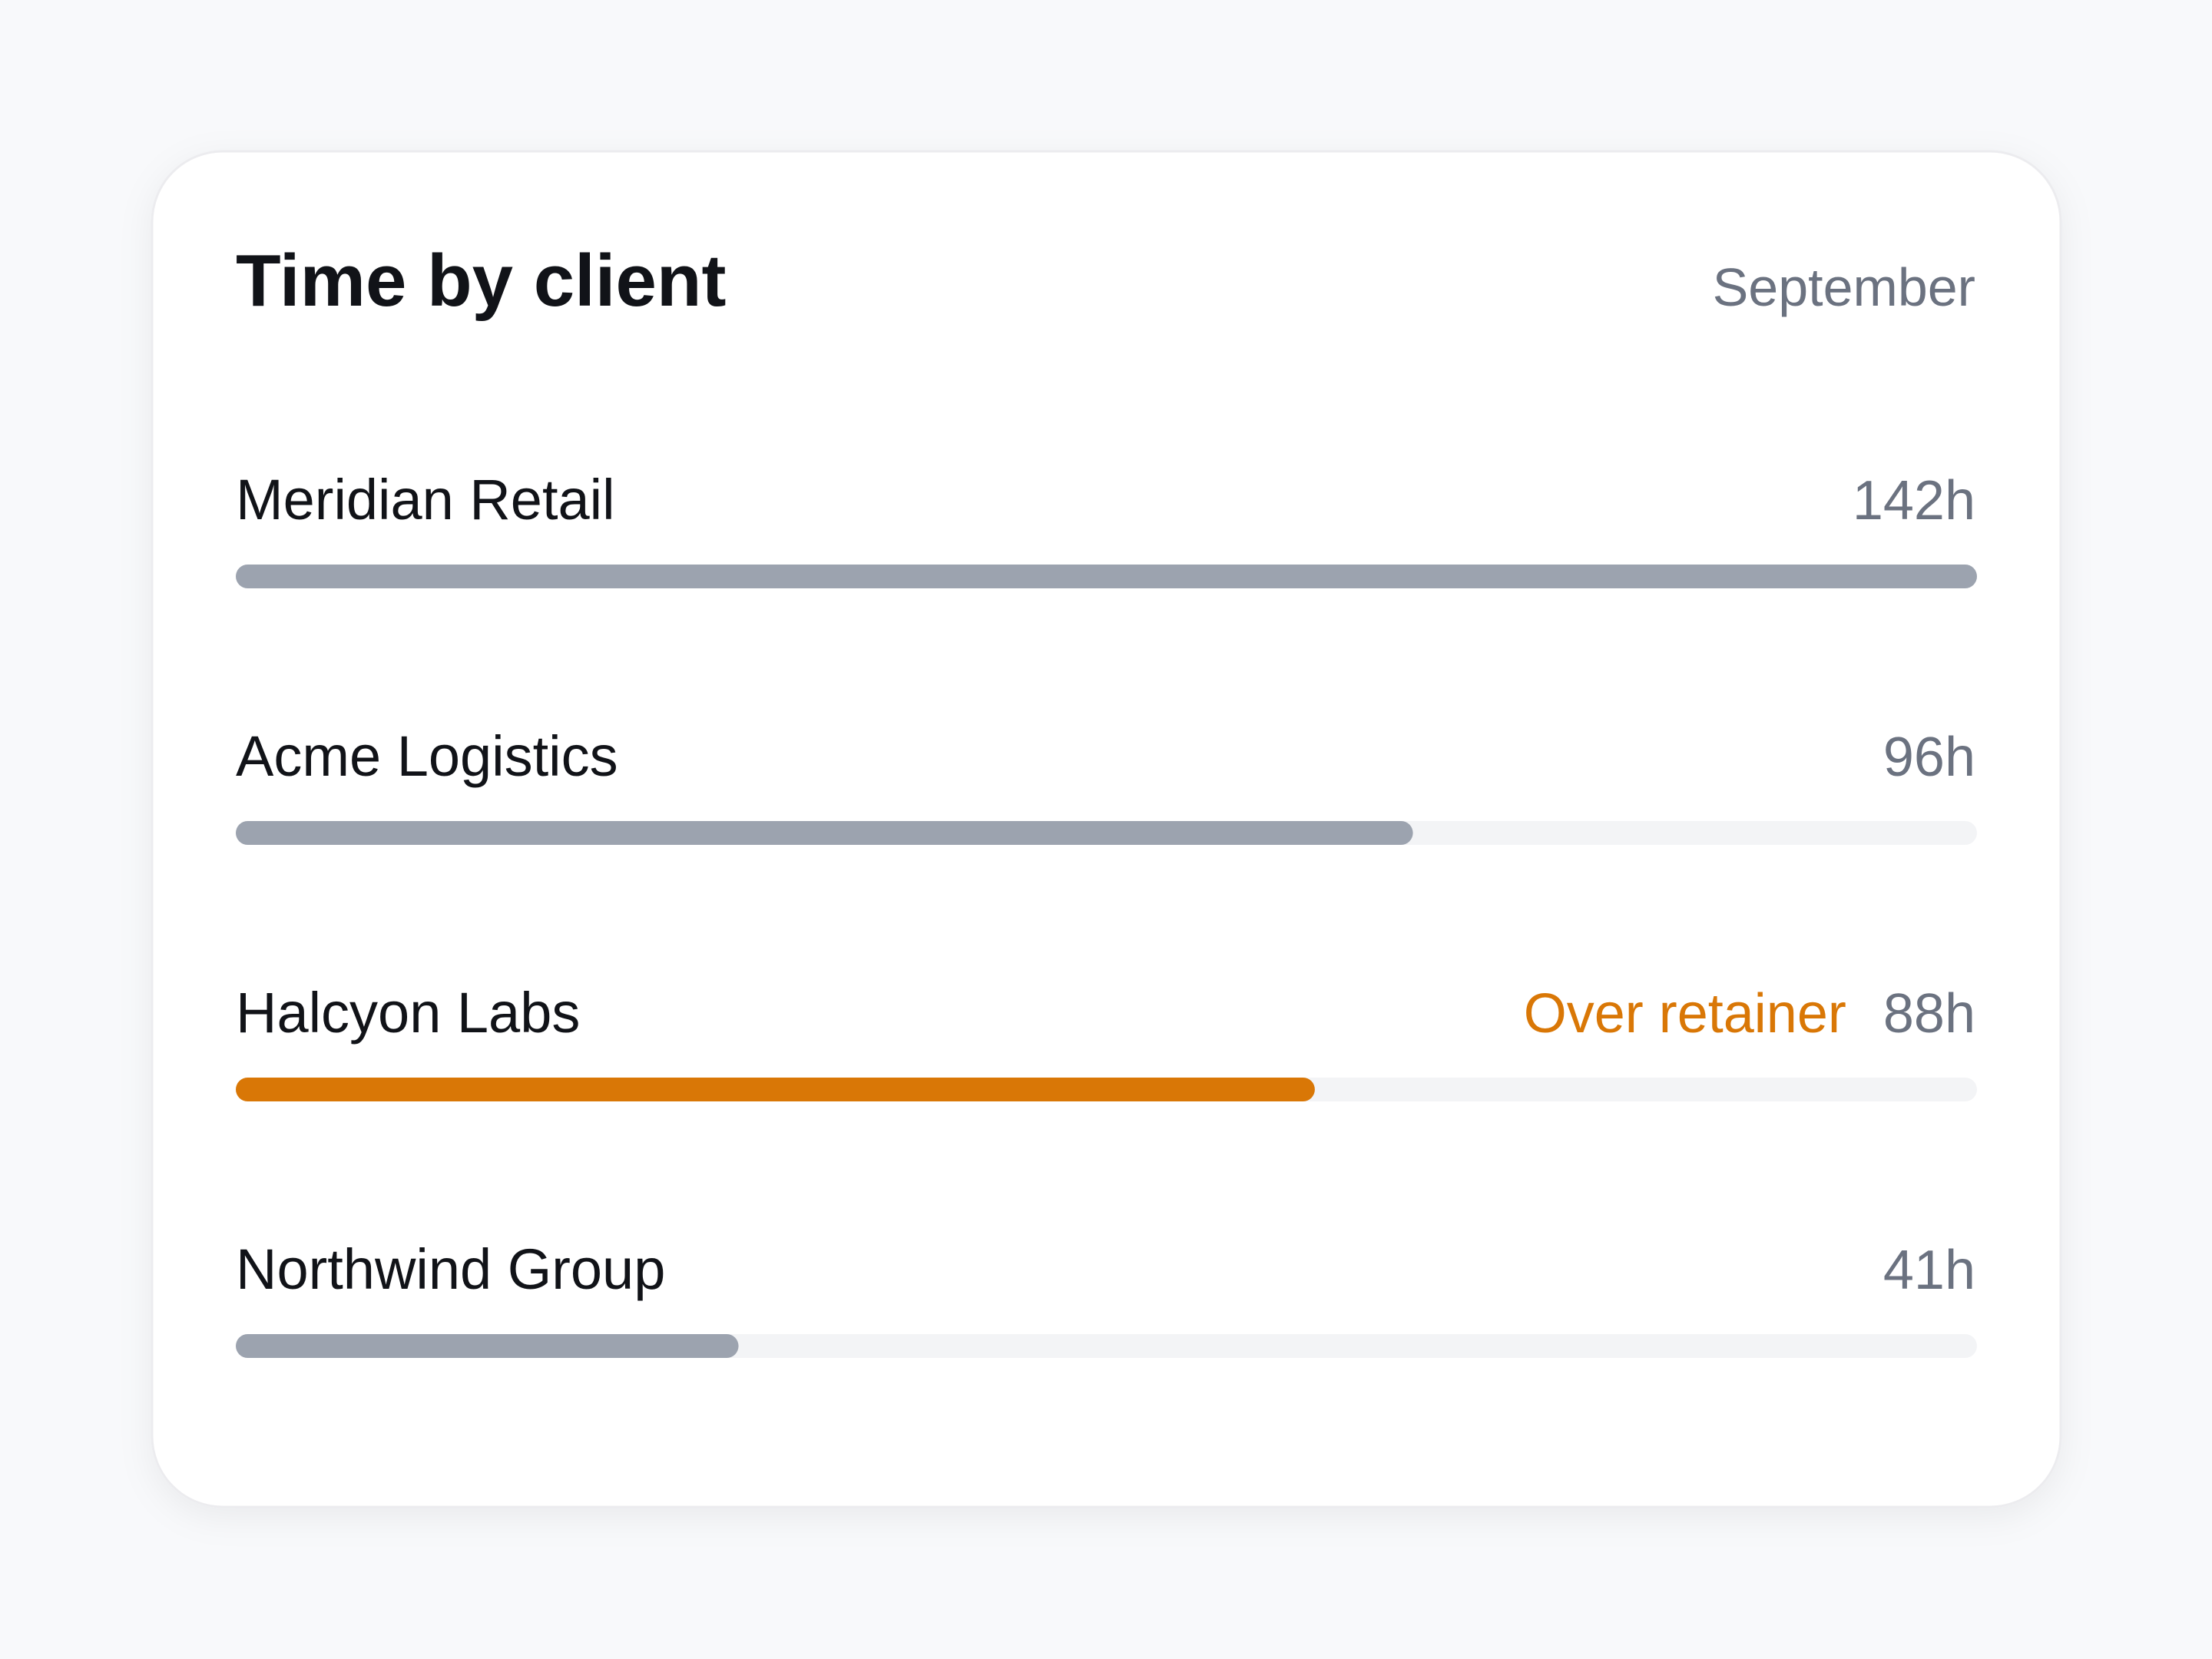  Describe the element at coordinates (1929, 1271) in the screenshot. I see `value-label: 41h` at that location.